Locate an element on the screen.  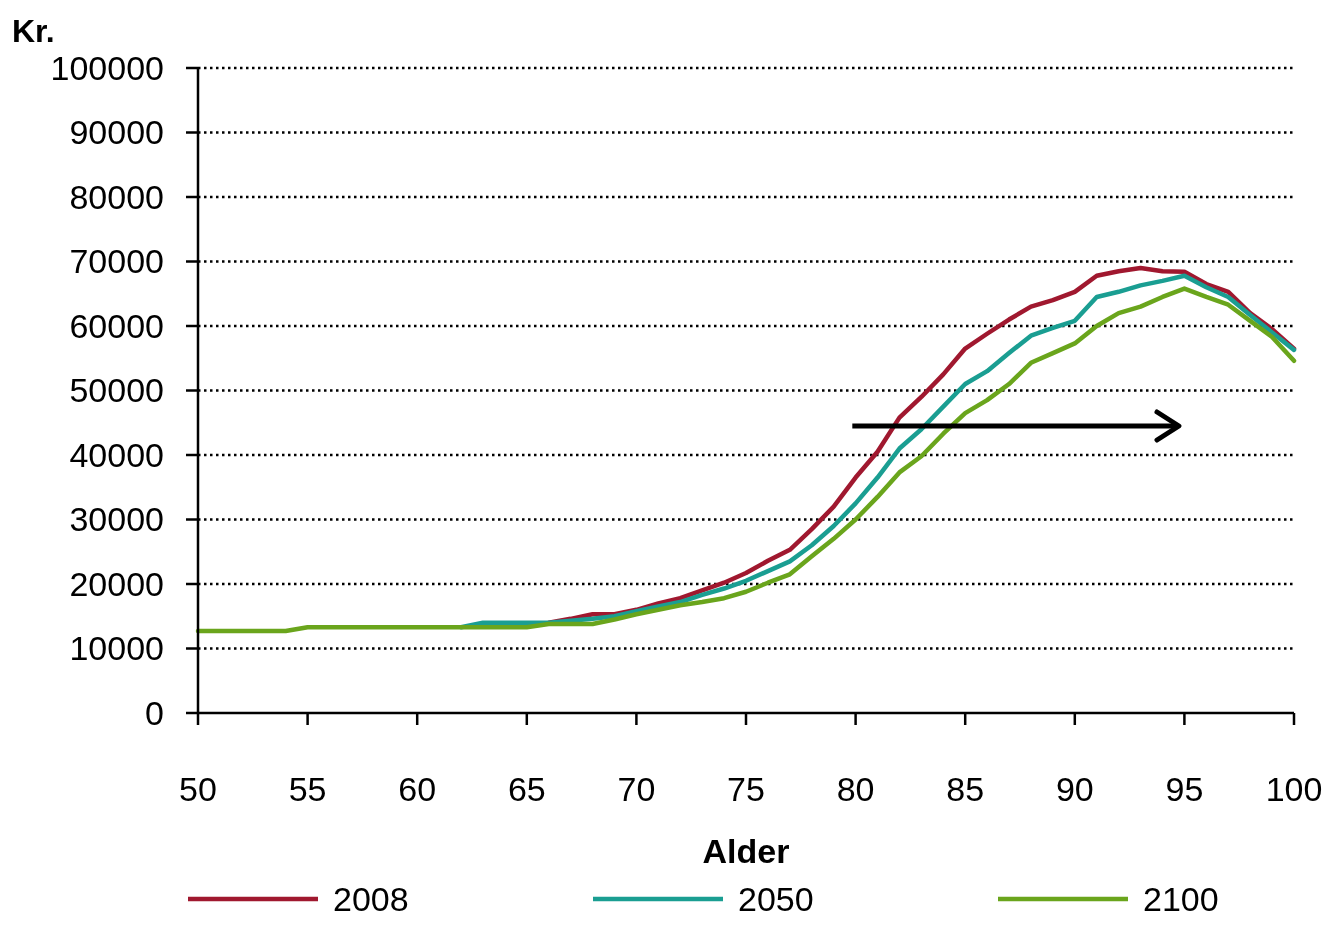
y-tick-label: 90000 is located at coordinates (116, 132).